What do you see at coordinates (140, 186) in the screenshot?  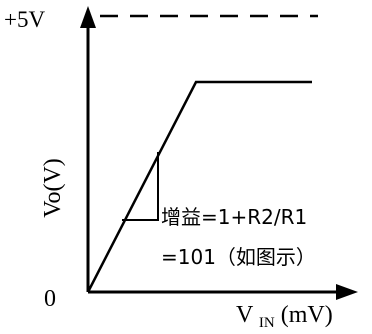 I see `gain-slope-triangle` at bounding box center [140, 186].